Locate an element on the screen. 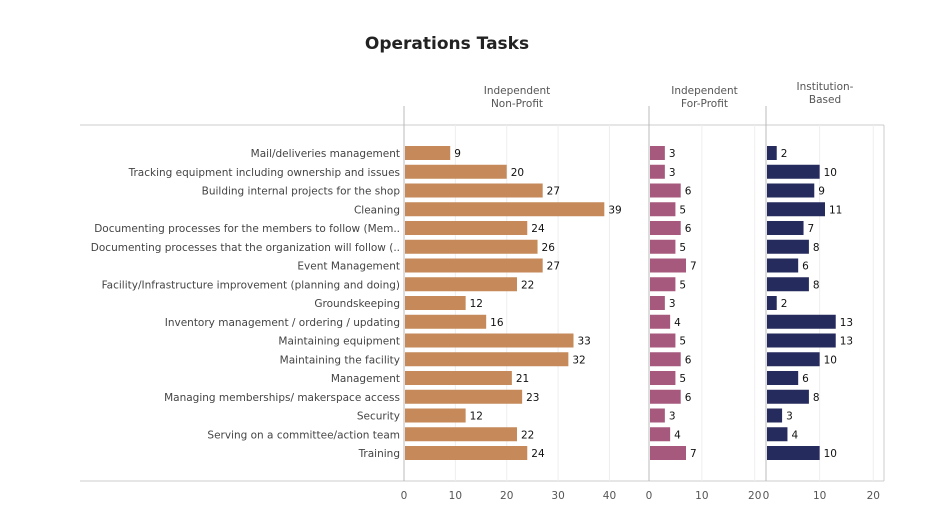 Image resolution: width=946 pixels, height=521 pixels. panel-2-value-label-mail-deliveries-management: 2 is located at coordinates (784, 154).